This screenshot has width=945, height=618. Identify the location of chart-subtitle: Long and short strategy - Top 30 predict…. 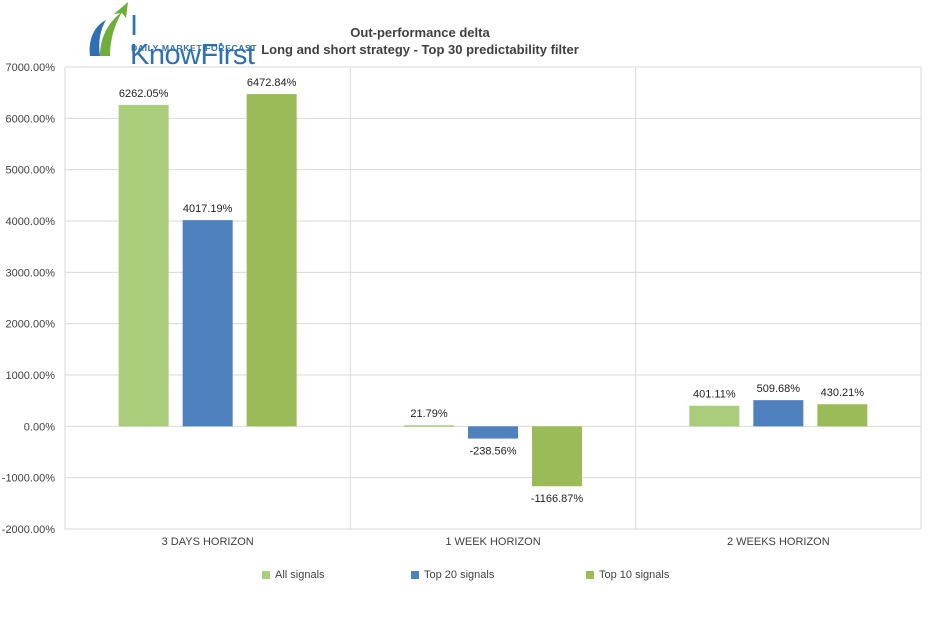
(420, 49).